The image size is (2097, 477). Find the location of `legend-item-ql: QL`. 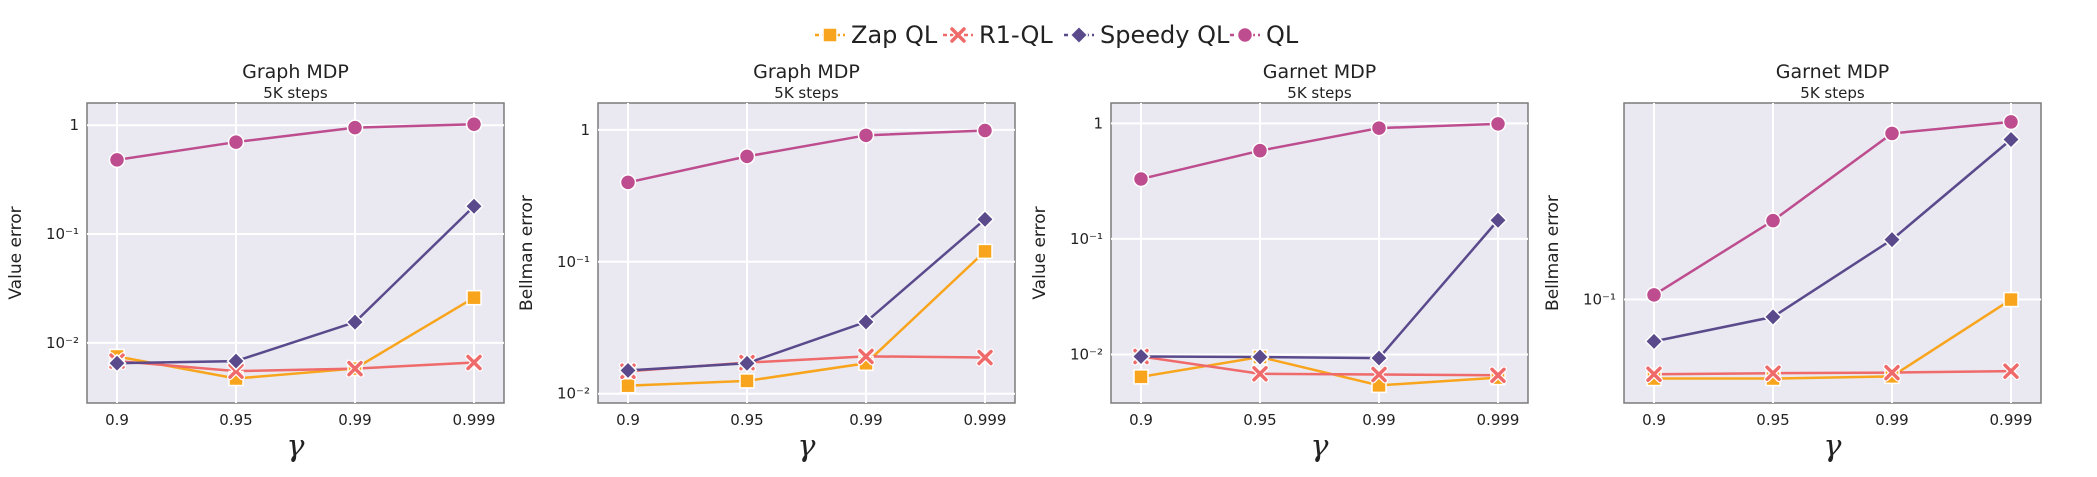

legend-item-ql: QL is located at coordinates (1264, 35).